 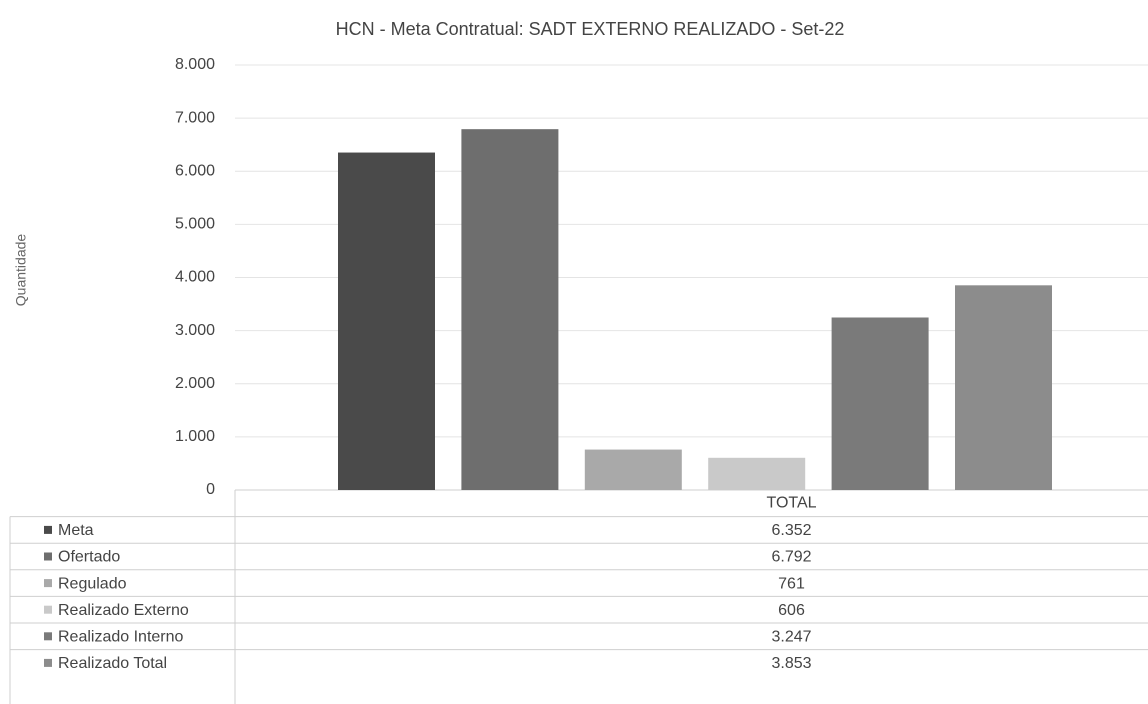 I want to click on table-value: 761, so click(x=791, y=583).